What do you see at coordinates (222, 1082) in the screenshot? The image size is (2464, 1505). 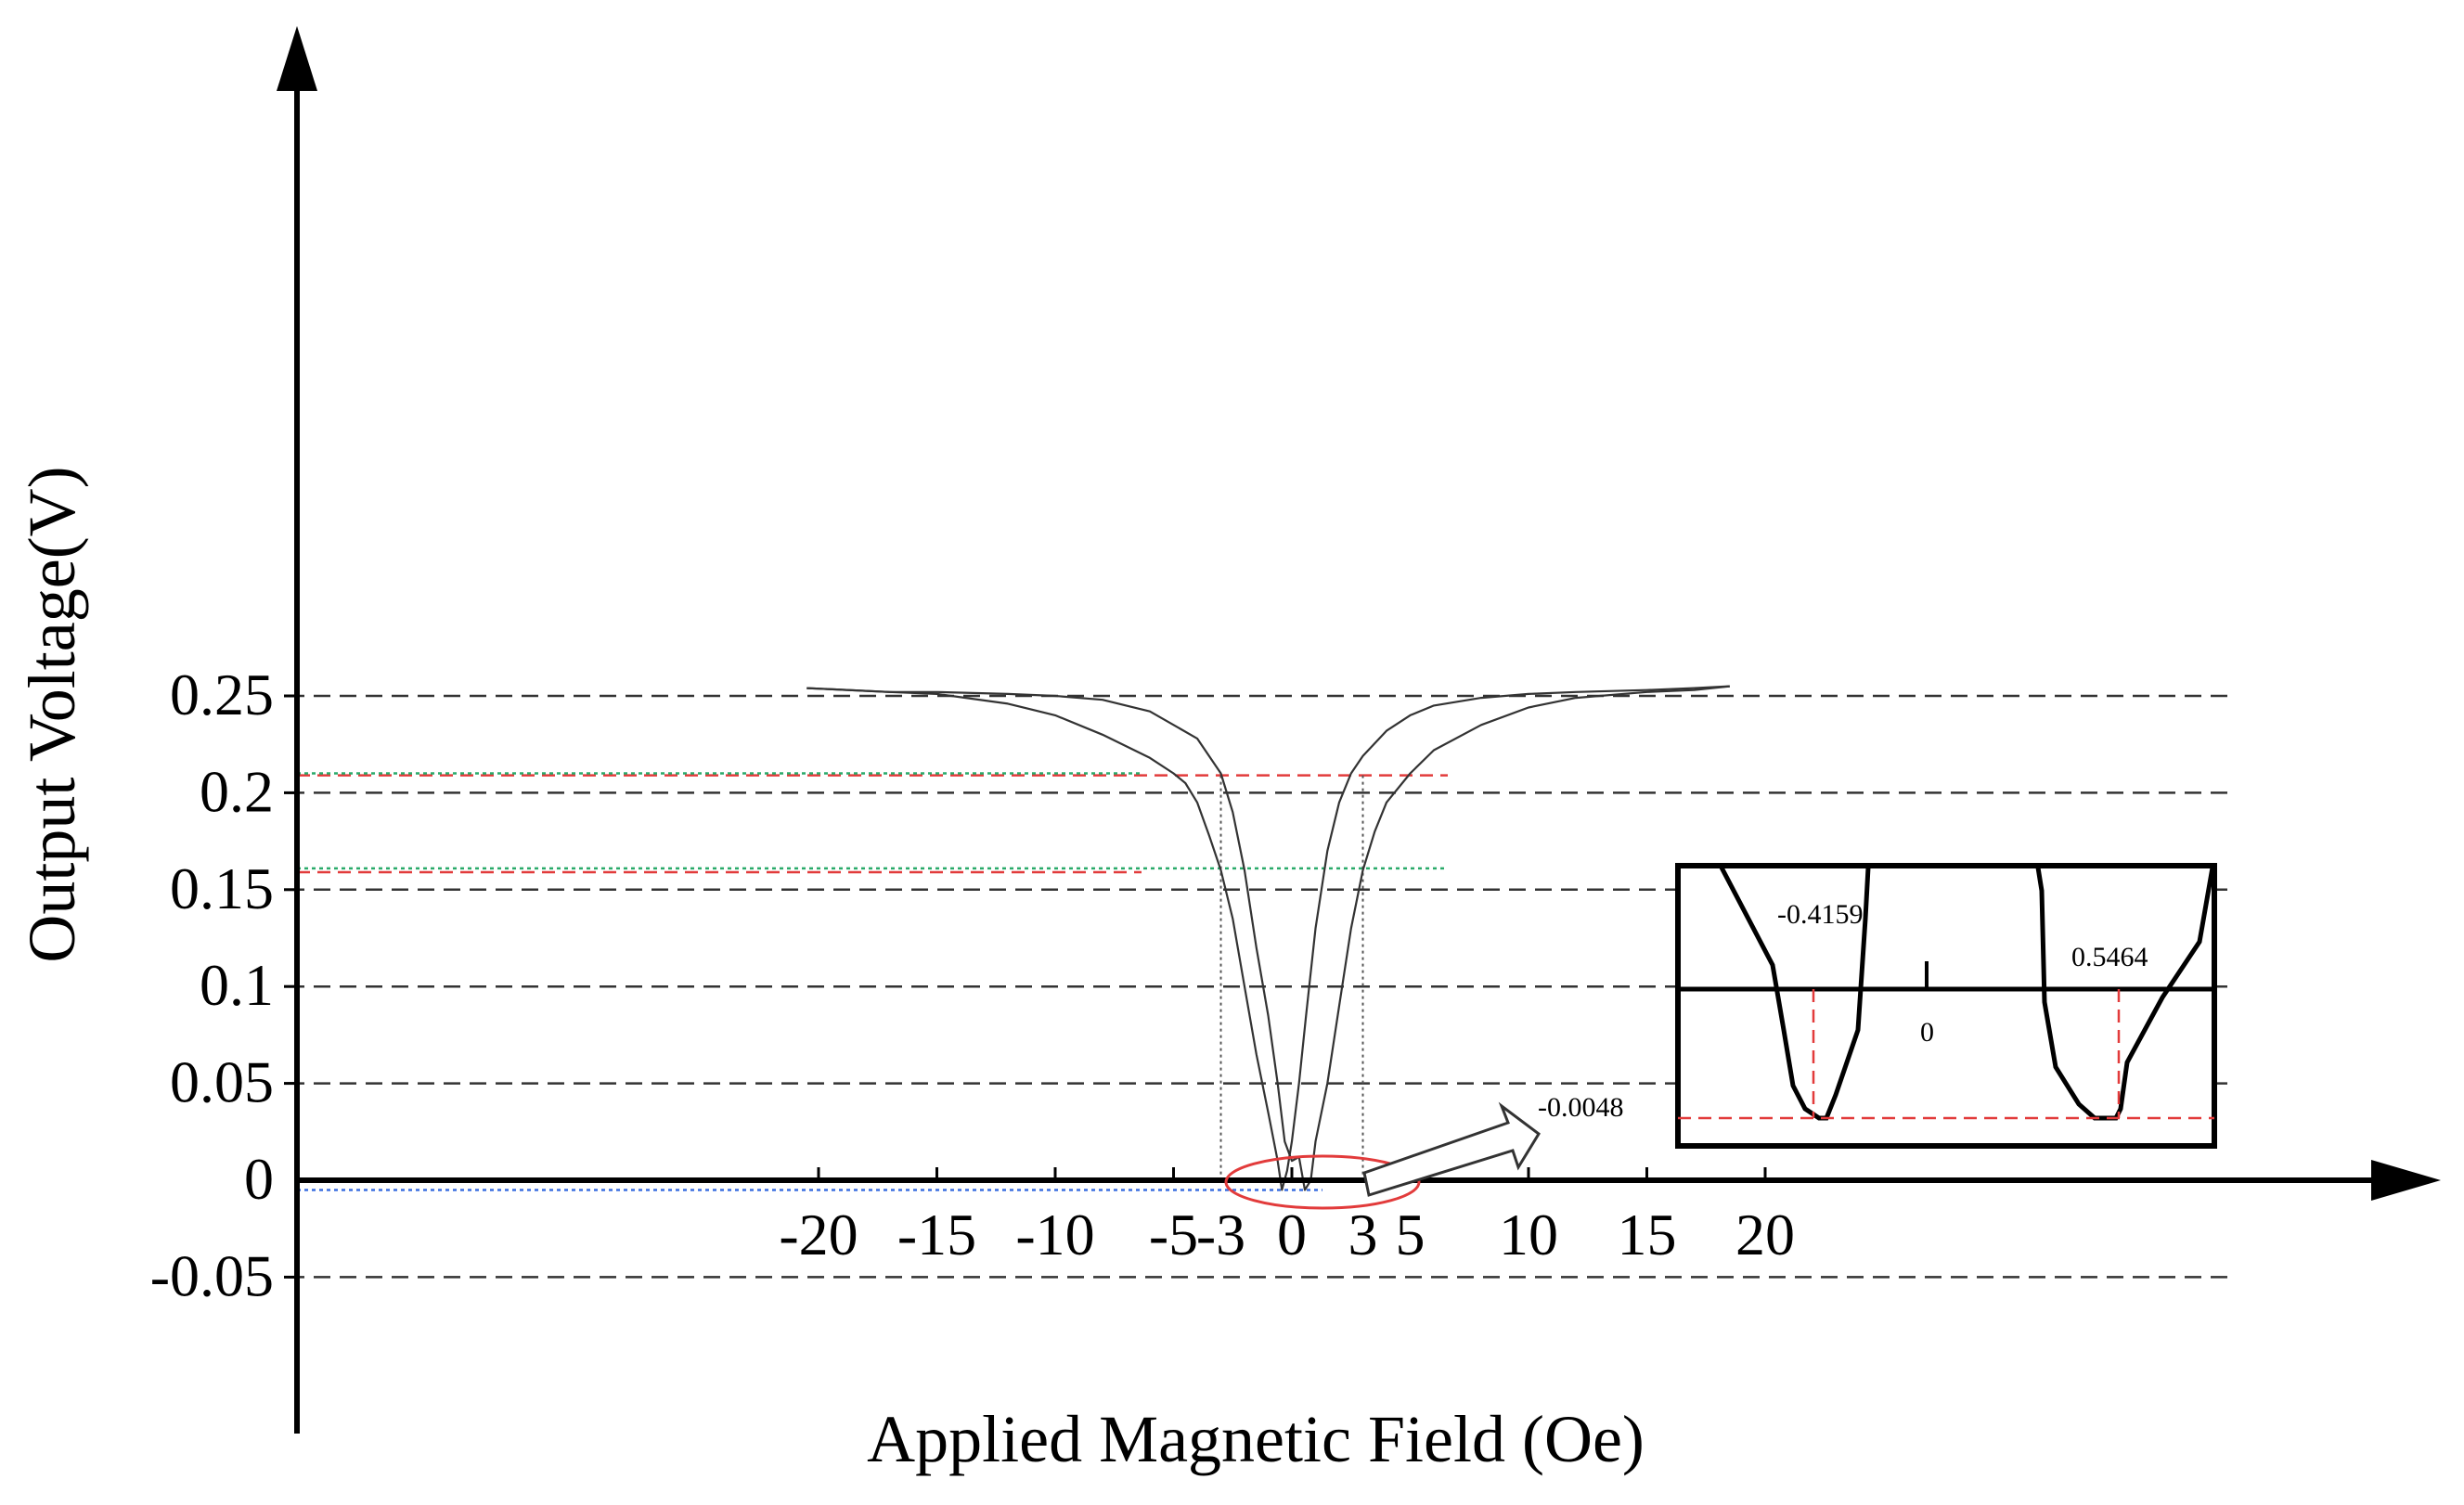 I see `y-tick-label-4: 0.05` at bounding box center [222, 1082].